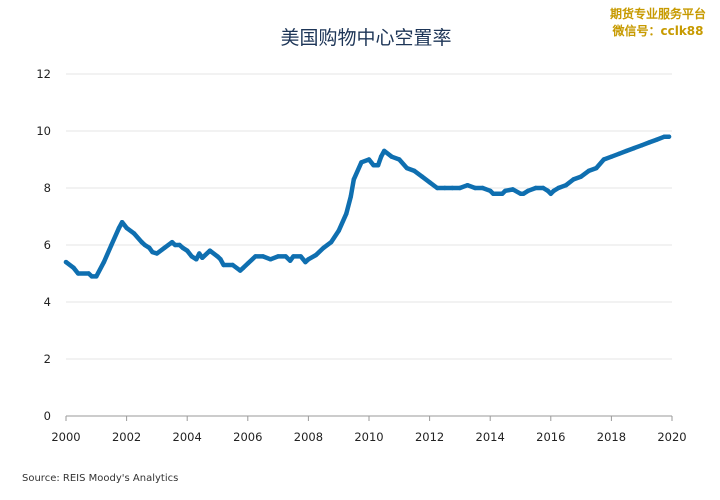 This screenshot has width=720, height=500. I want to click on y-tick-label: 10, so click(43, 131).